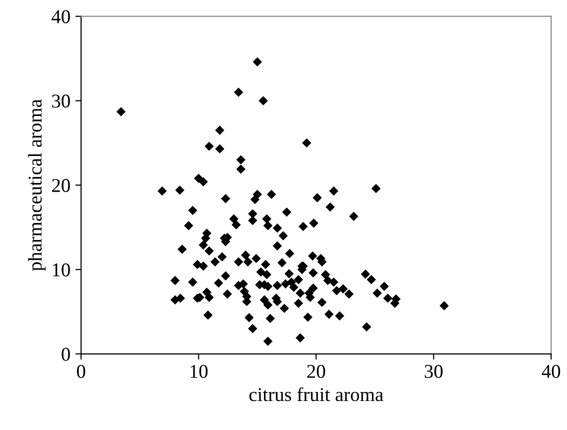 The image size is (567, 430). I want to click on y-tick-label: 30, so click(61, 101).